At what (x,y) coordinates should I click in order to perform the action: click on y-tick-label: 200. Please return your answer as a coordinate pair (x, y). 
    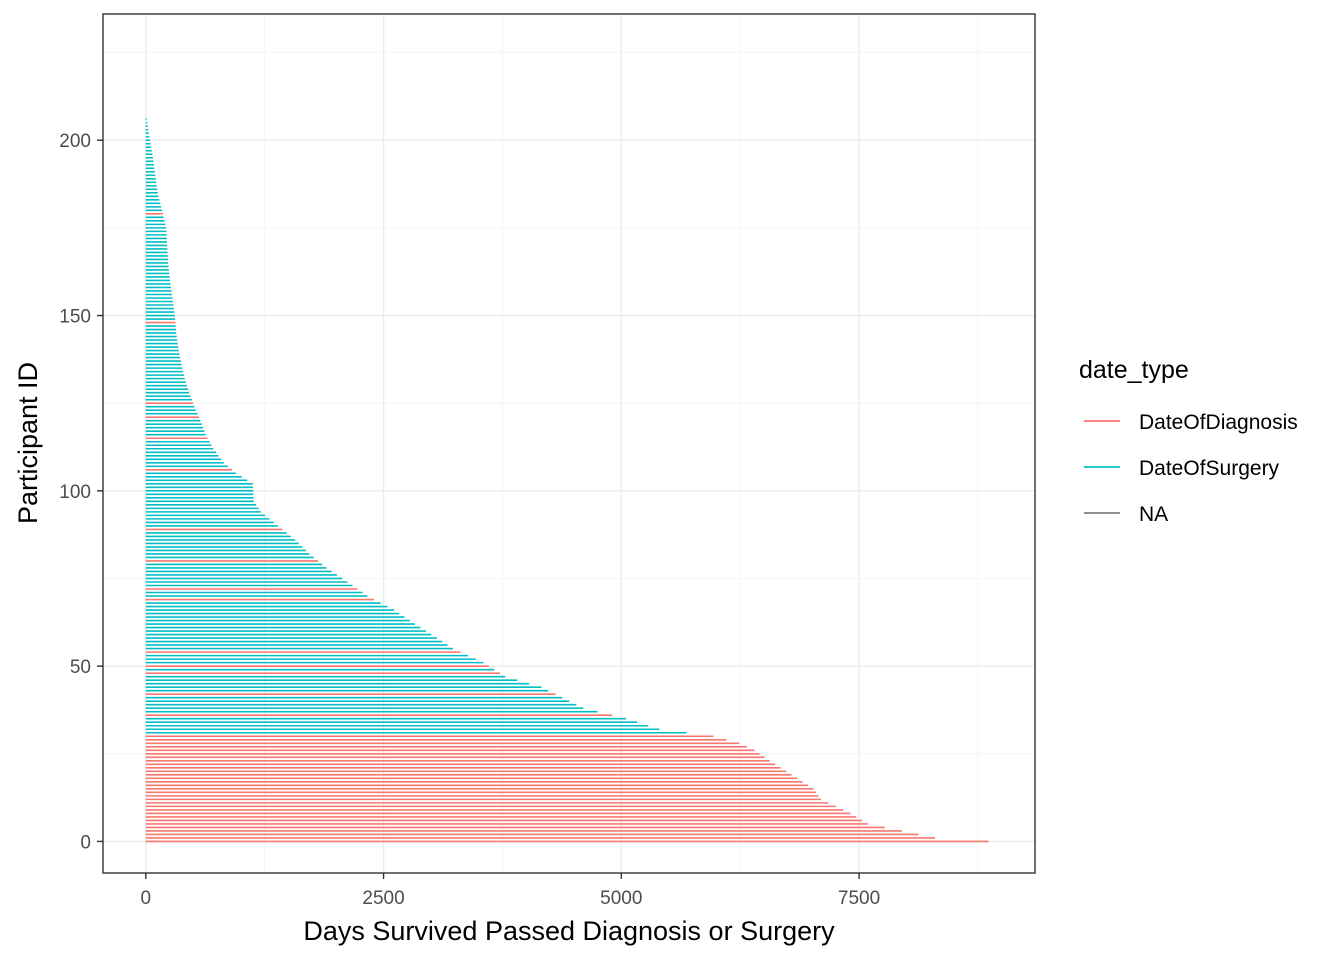
    Looking at the image, I should click on (75, 141).